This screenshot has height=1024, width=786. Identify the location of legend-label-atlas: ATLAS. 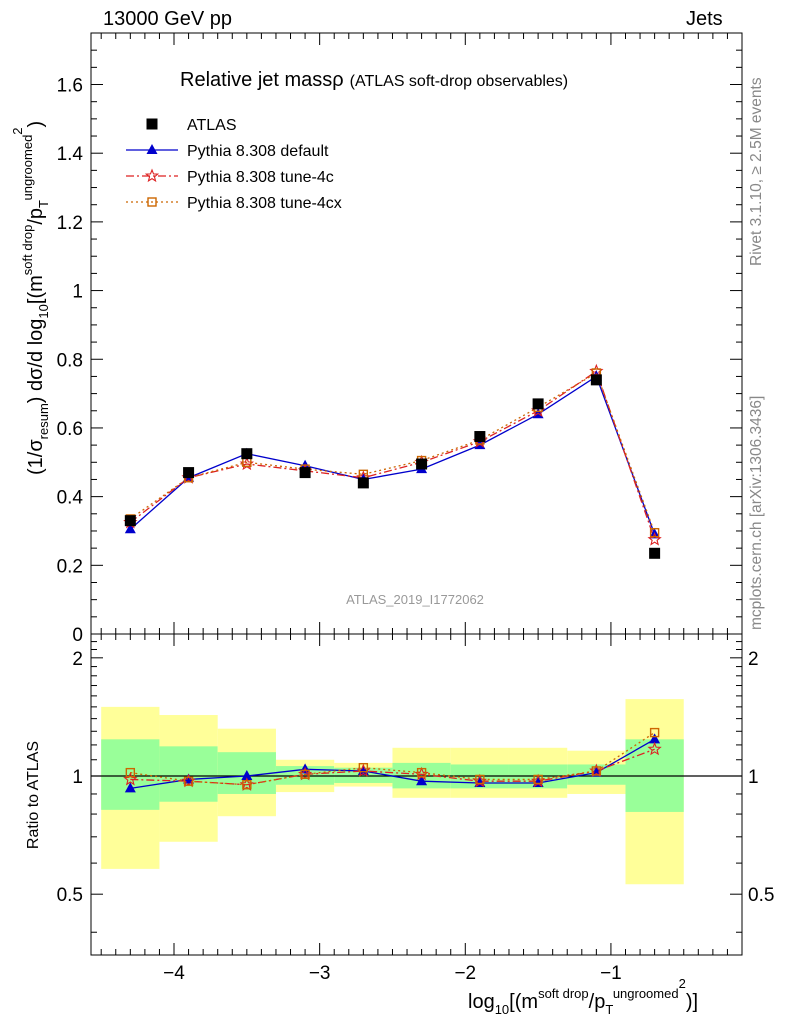
(212, 125).